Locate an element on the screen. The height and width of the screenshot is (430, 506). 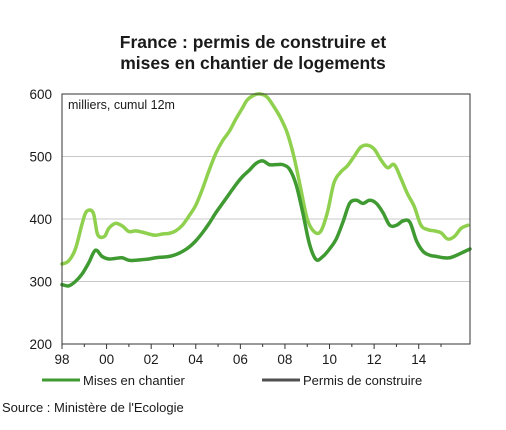
chart-title-line-1: France : permis de construire et is located at coordinates (253, 42).